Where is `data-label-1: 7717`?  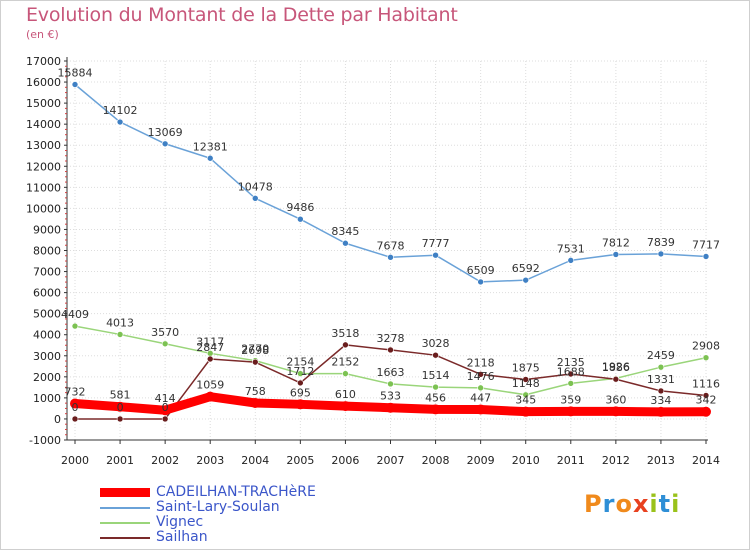
data-label-1: 7717 is located at coordinates (706, 244).